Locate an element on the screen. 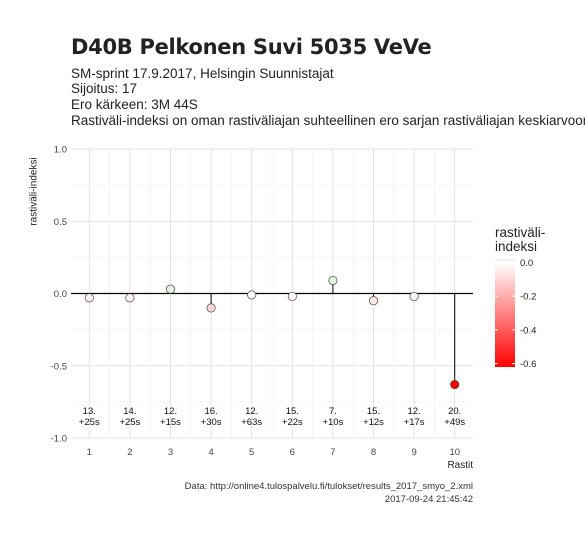  x-tick-label: 3 is located at coordinates (170, 452).